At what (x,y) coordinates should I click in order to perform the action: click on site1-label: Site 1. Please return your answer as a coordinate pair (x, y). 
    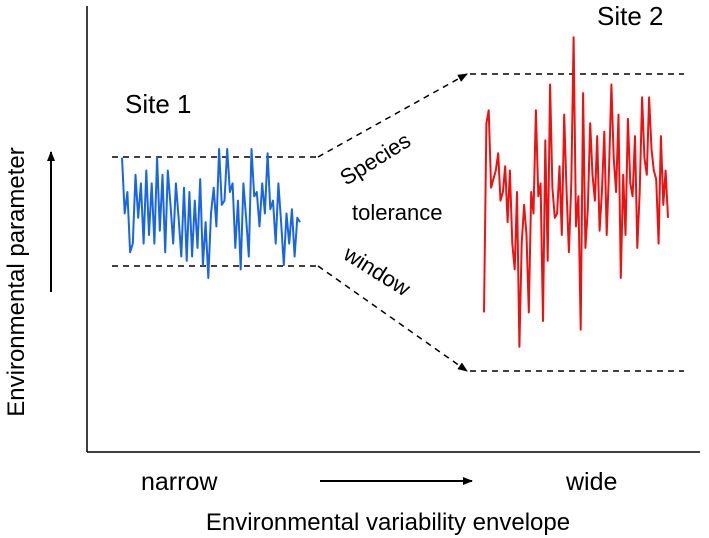
    Looking at the image, I should click on (158, 104).